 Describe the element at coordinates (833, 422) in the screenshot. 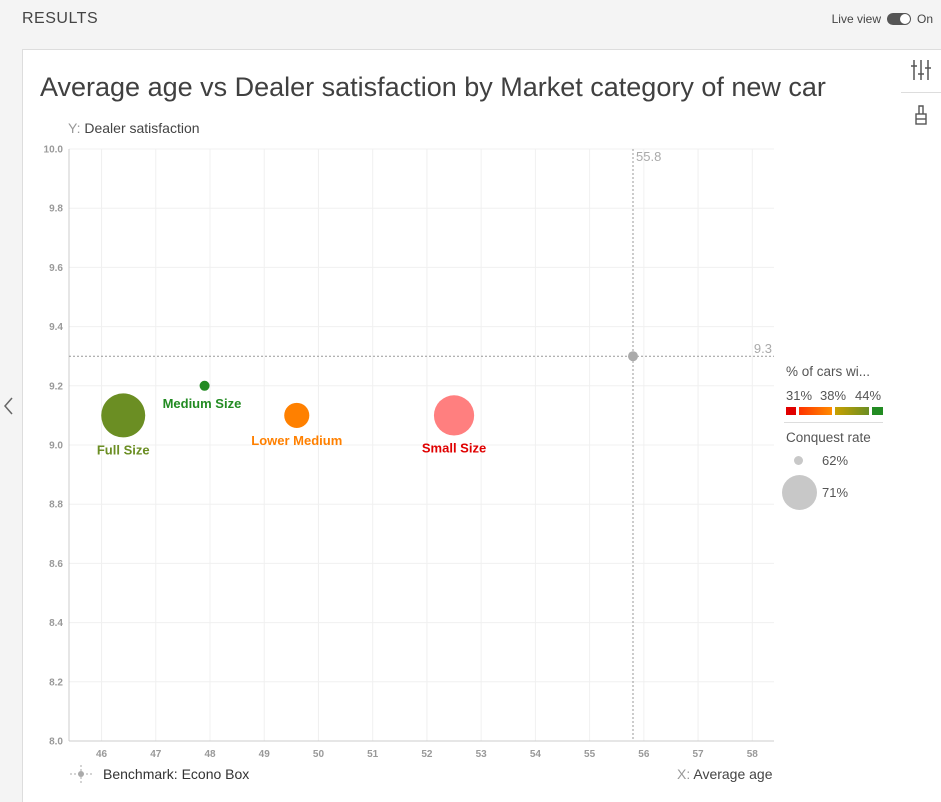

I see `legend-divider` at that location.